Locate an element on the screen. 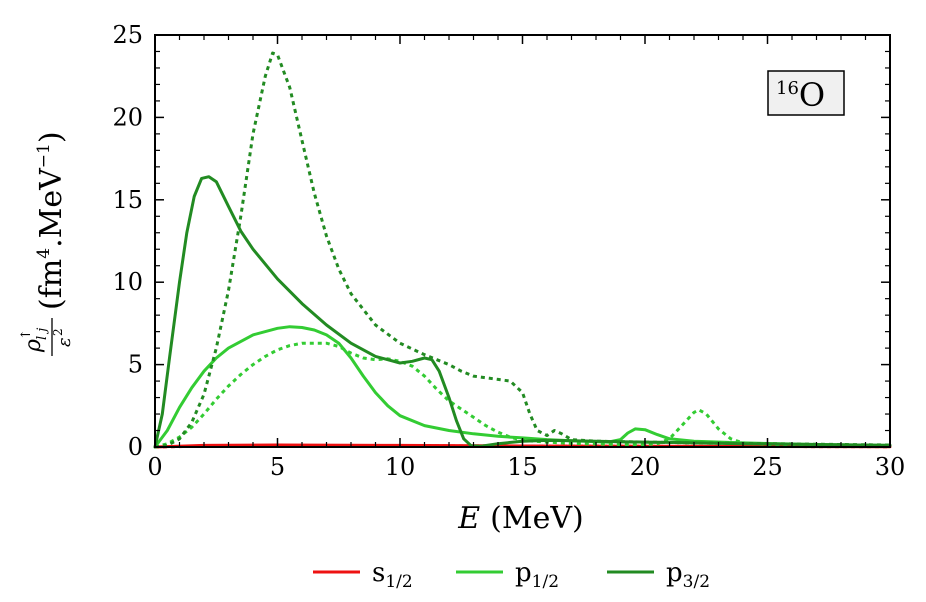  y-tick-label: 25 is located at coordinates (127, 35).